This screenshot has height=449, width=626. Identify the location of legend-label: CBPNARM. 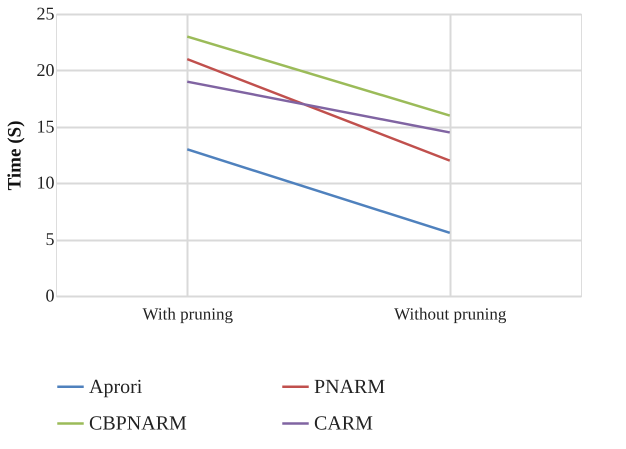
(138, 423).